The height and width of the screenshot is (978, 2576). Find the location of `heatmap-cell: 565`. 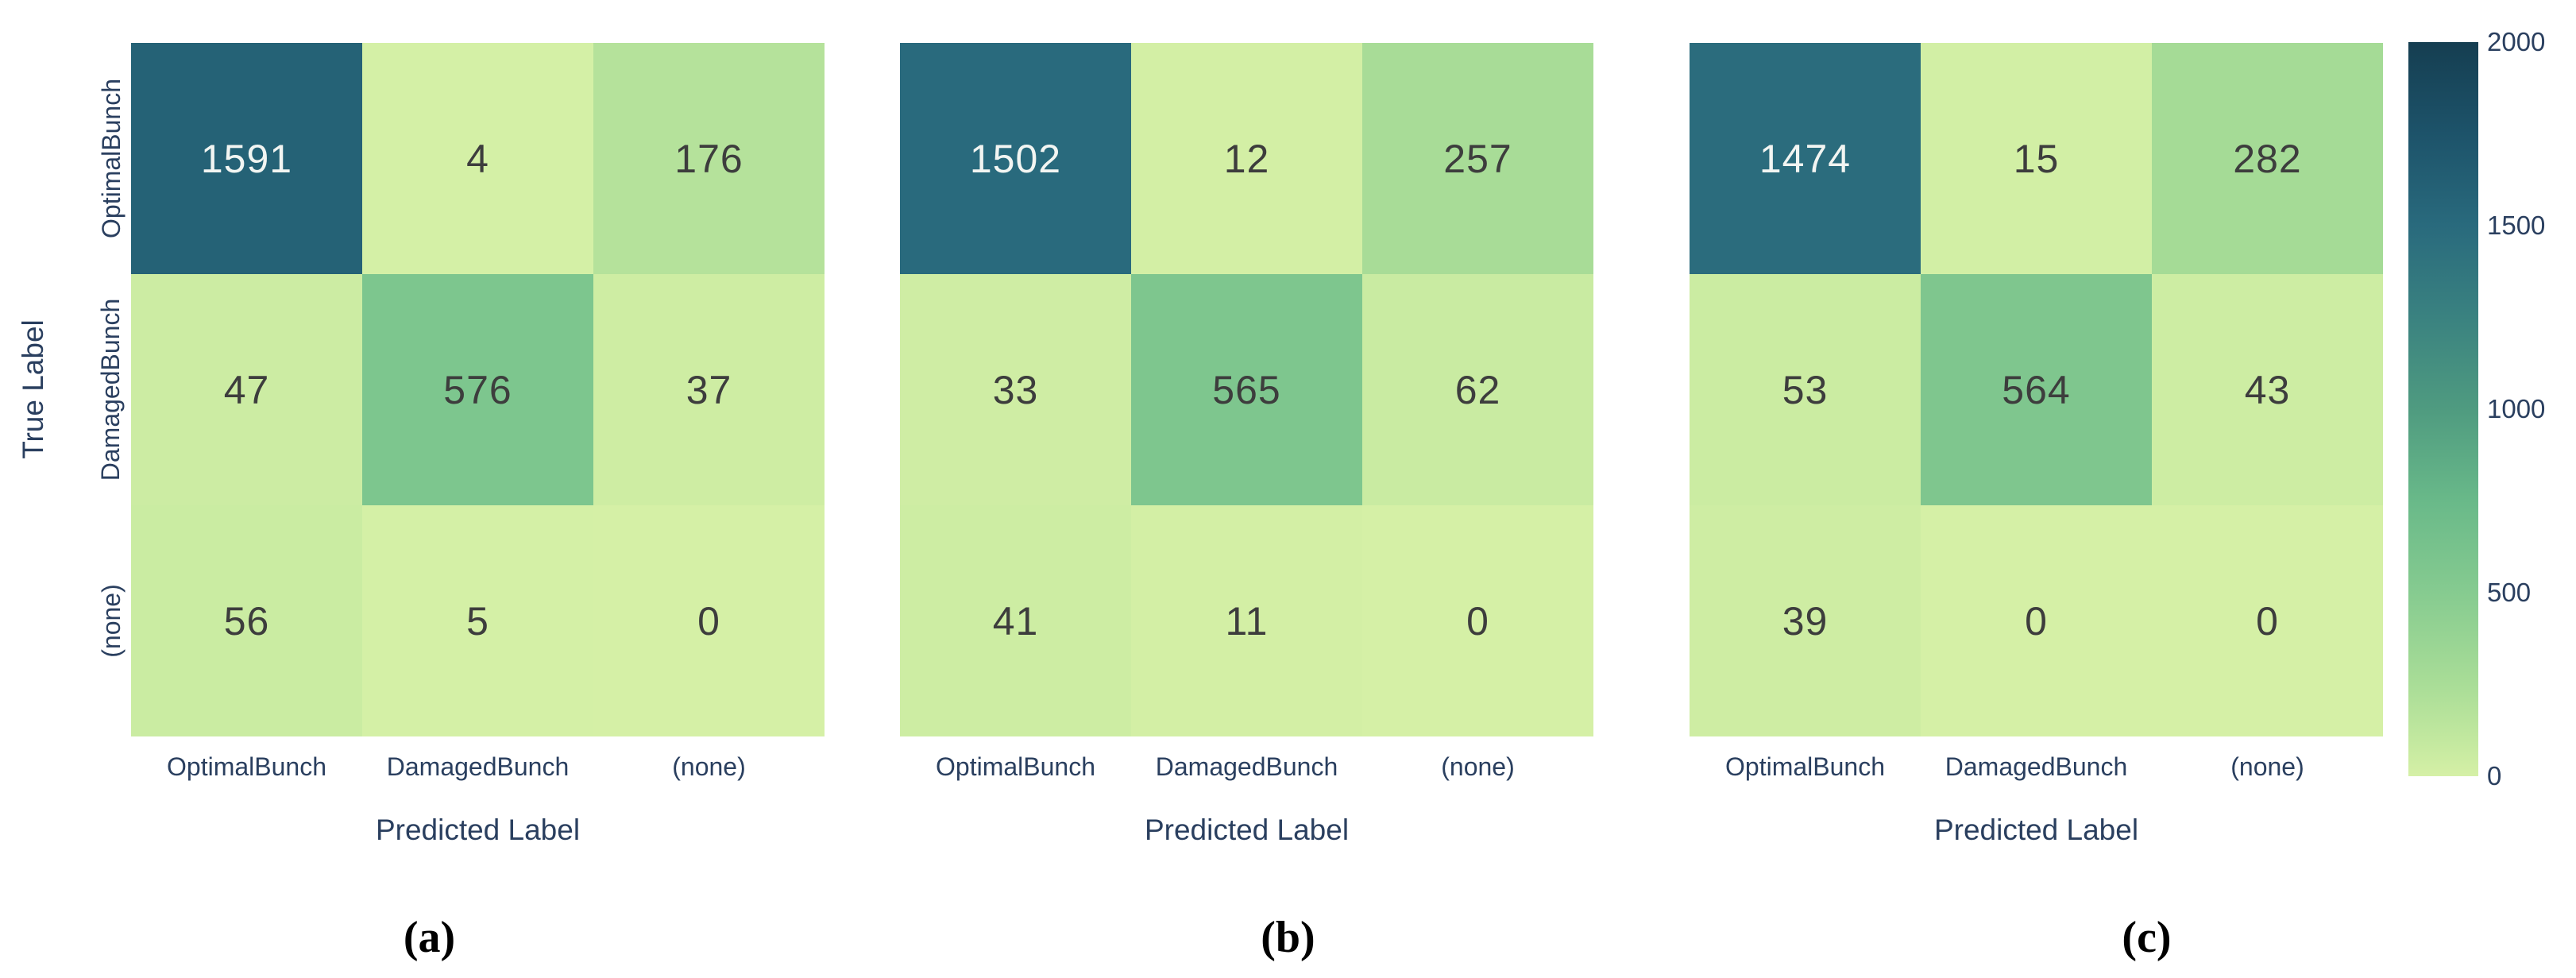

heatmap-cell: 565 is located at coordinates (1246, 389).